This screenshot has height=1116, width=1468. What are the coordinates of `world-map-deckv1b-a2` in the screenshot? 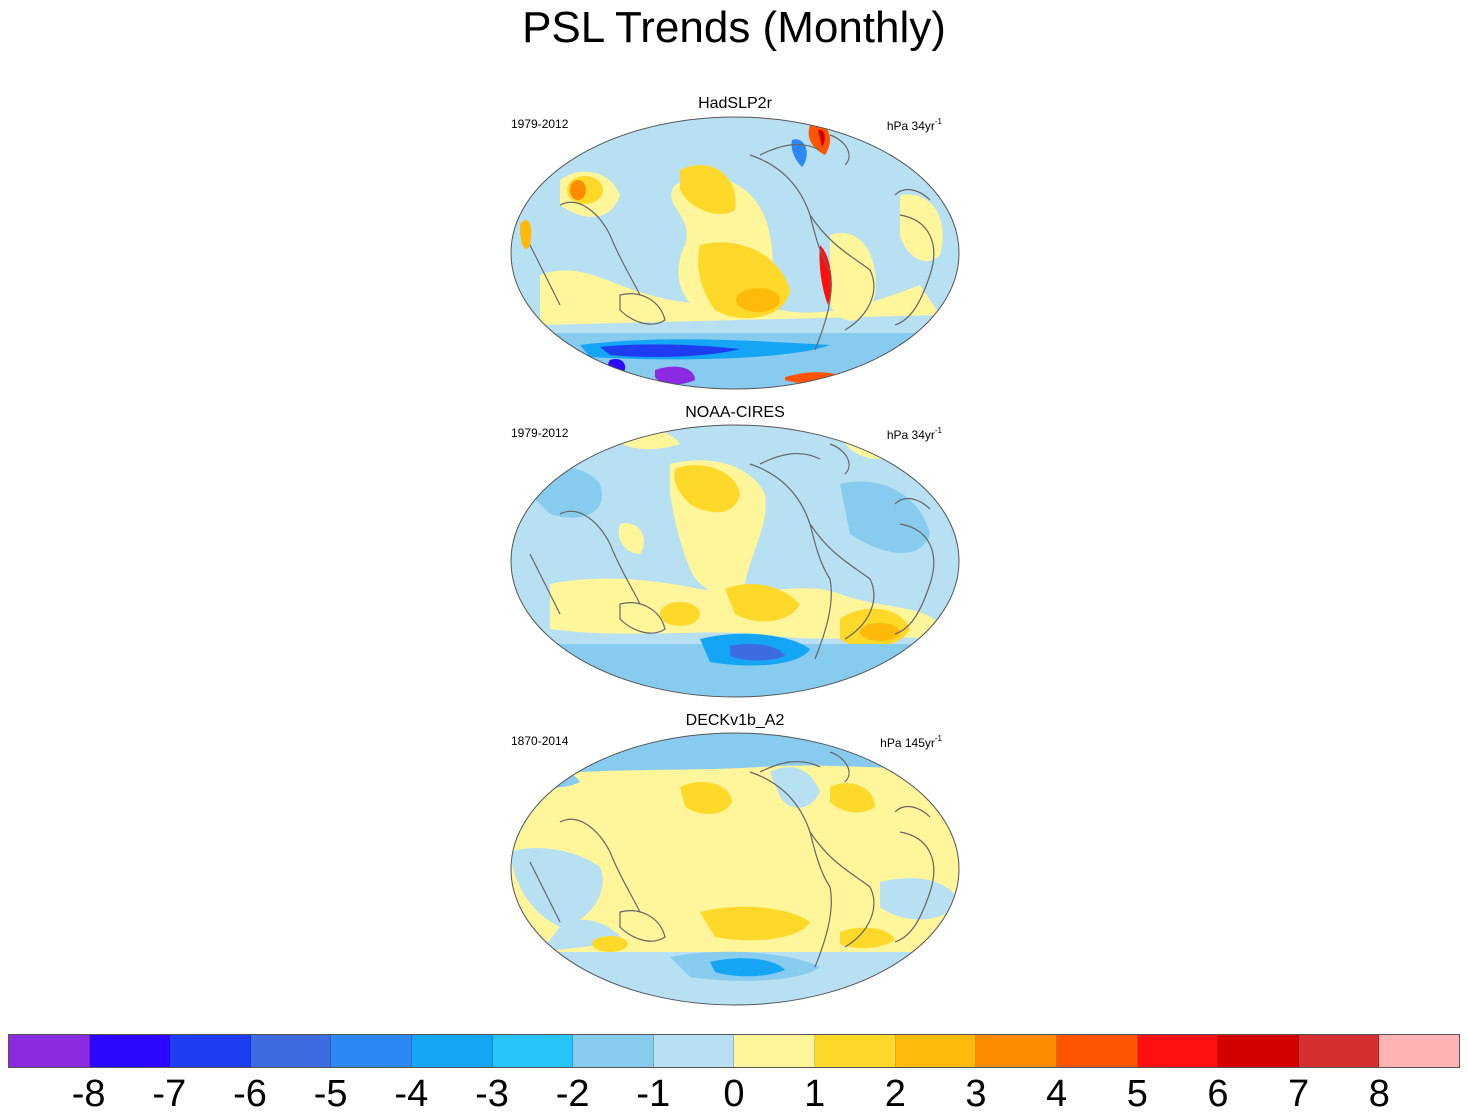 It's located at (735, 869).